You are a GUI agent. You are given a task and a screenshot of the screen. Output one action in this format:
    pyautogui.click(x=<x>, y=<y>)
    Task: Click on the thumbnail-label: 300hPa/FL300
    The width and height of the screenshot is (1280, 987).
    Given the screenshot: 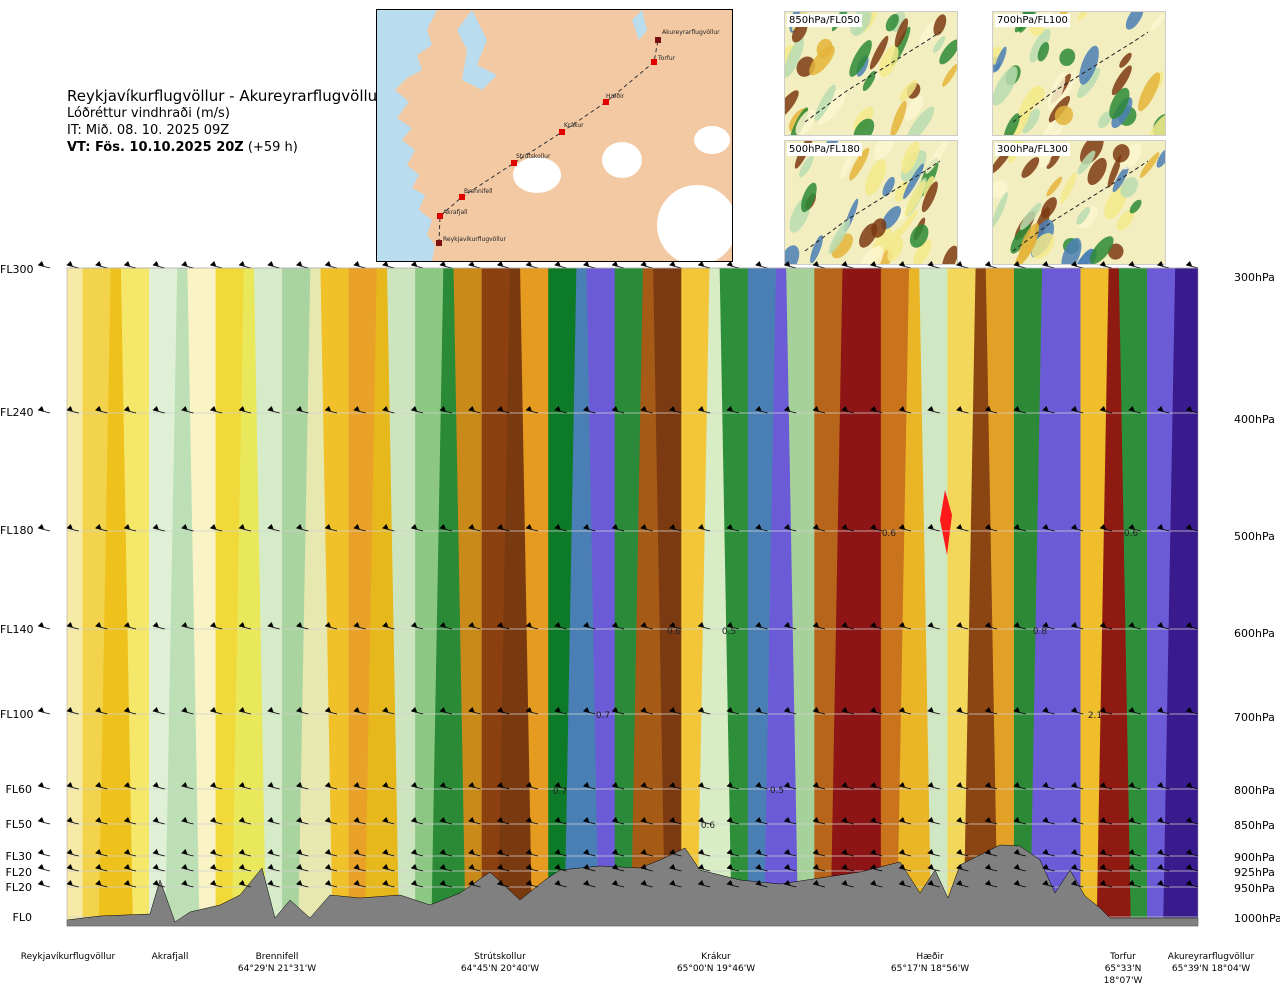 What is the action you would take?
    pyautogui.click(x=1032, y=149)
    